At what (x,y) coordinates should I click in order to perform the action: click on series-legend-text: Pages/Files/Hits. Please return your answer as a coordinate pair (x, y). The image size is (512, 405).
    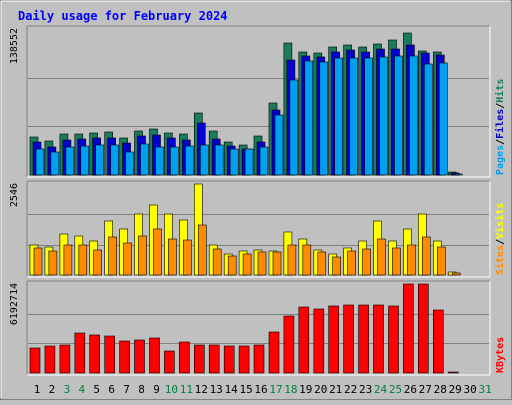
    Looking at the image, I should click on (500, 127).